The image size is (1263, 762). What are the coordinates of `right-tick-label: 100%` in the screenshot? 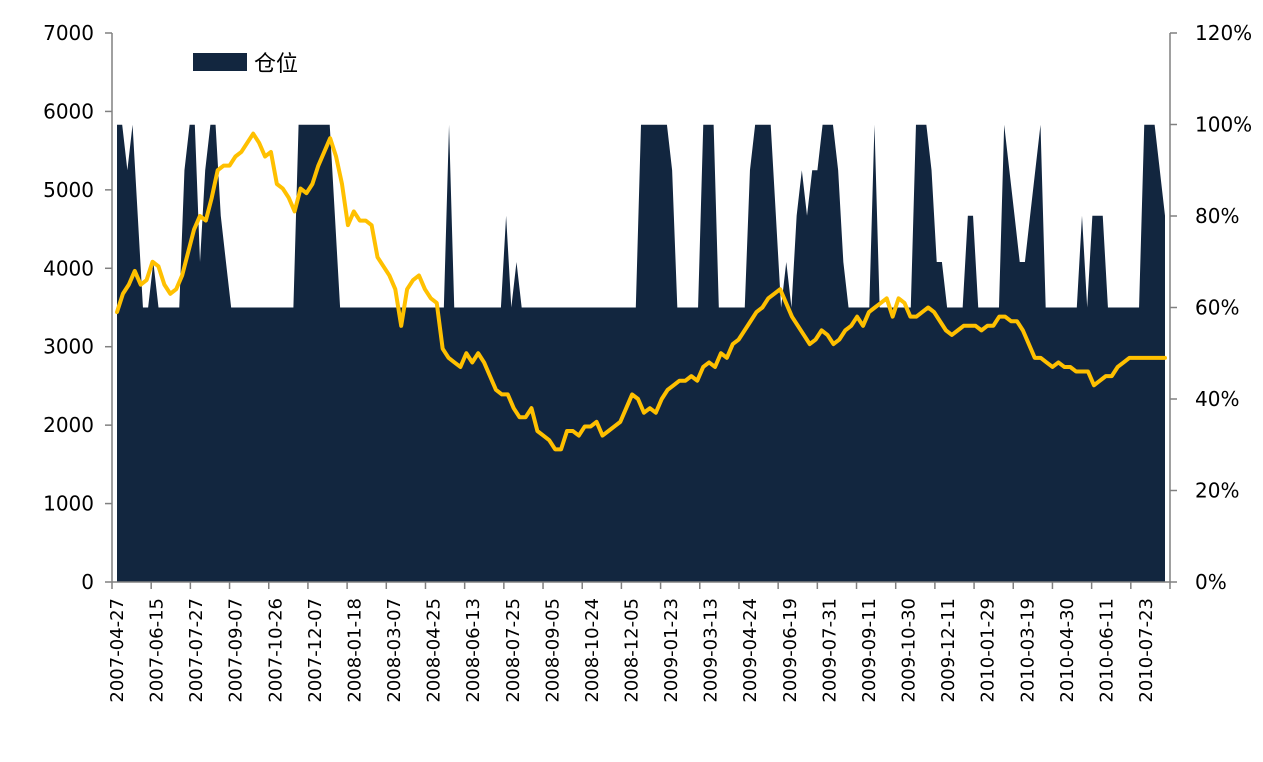 It's located at (1223, 125).